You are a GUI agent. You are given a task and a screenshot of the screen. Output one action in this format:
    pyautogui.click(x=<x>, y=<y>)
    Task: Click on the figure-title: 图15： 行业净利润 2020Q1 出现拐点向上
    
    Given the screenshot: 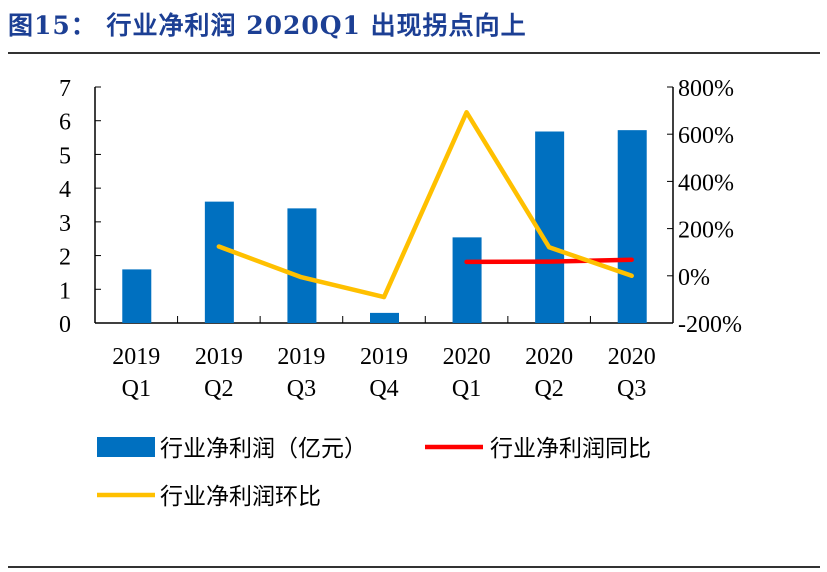 What is the action you would take?
    pyautogui.click(x=267, y=25)
    